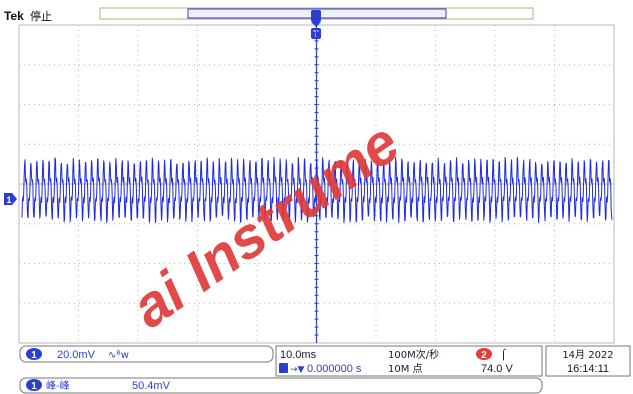 The image size is (633, 394). What do you see at coordinates (146, 354) in the screenshot?
I see `channel-1-readout: 1 20.0mV ∿ᴮw` at bounding box center [146, 354].